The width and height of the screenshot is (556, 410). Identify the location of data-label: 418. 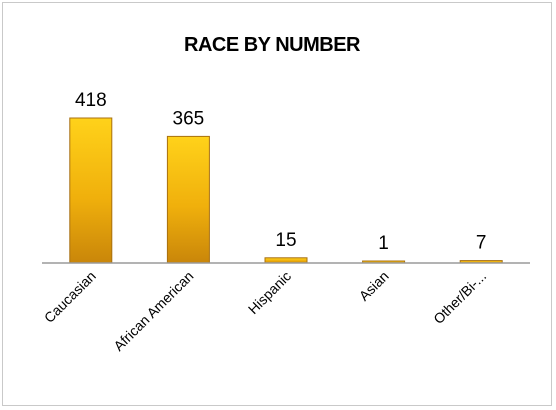
(91, 100).